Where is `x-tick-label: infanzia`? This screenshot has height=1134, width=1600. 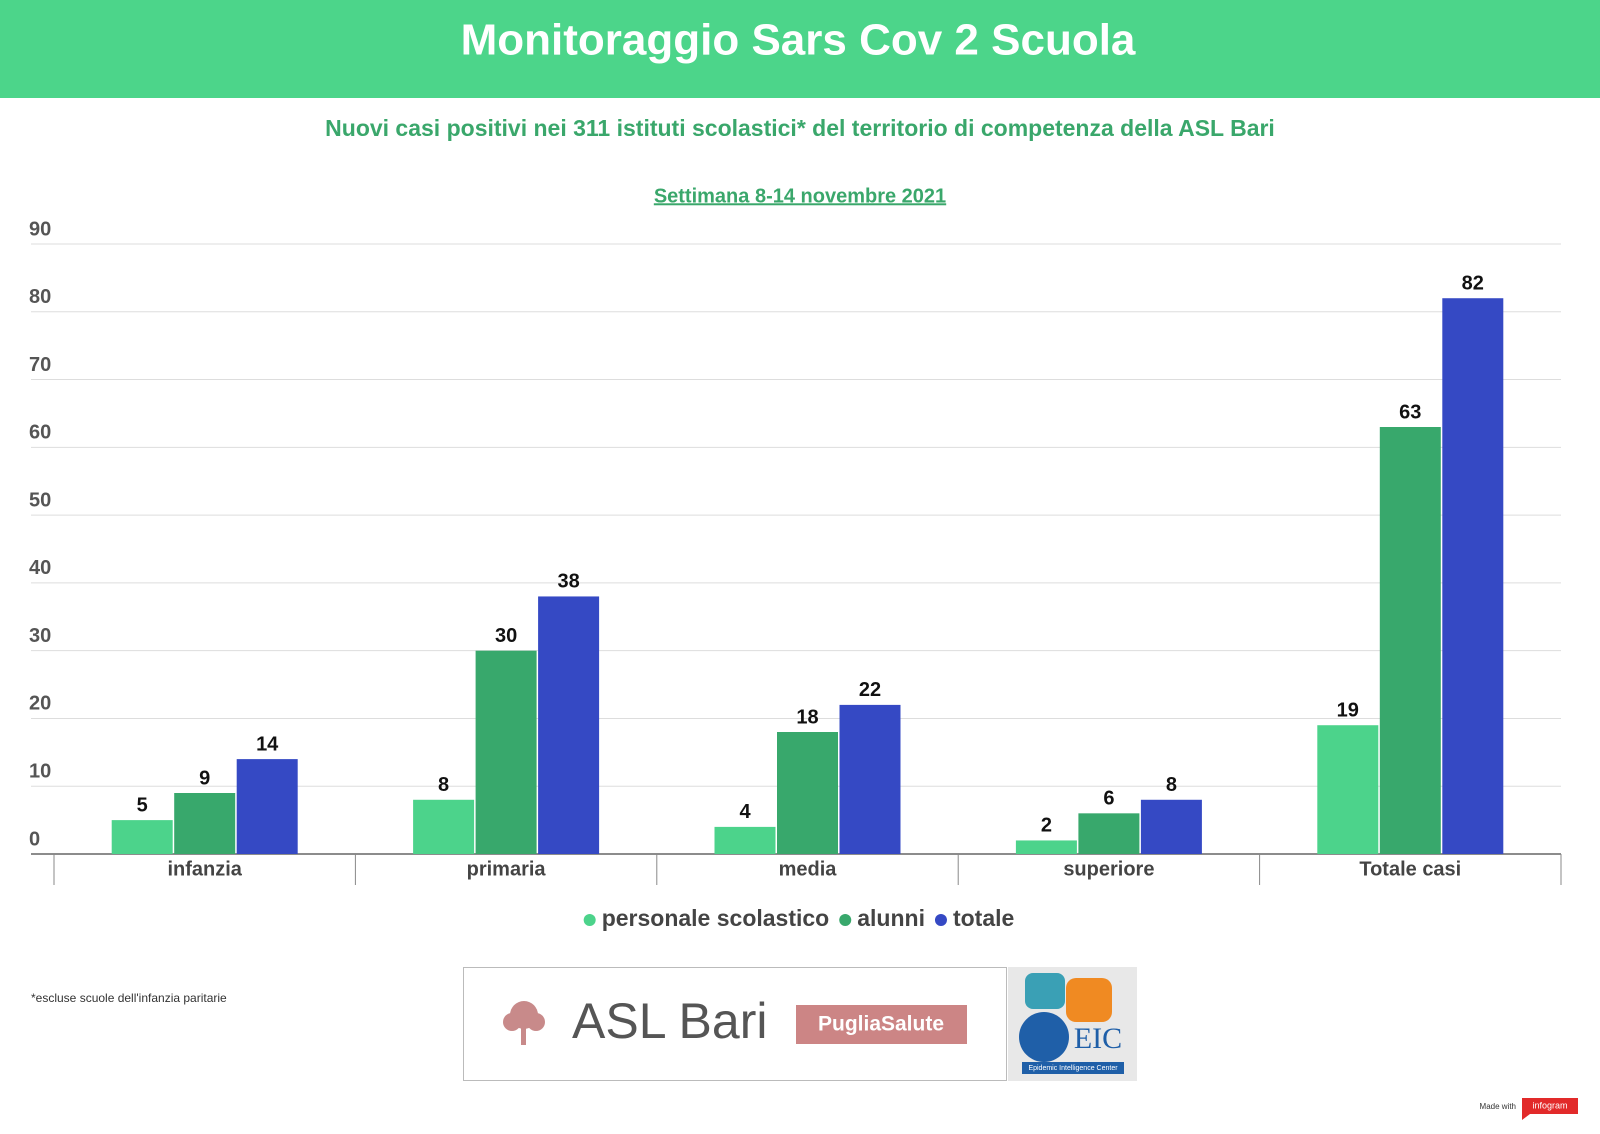
x-tick-label: infanzia is located at coordinates (204, 869).